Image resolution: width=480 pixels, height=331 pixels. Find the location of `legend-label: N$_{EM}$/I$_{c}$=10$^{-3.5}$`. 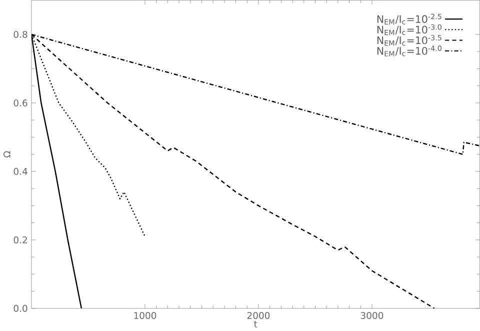

legend-label: N$_{EM}$/I$_{c}$=10$^{-3.5}$ is located at coordinates (409, 40).